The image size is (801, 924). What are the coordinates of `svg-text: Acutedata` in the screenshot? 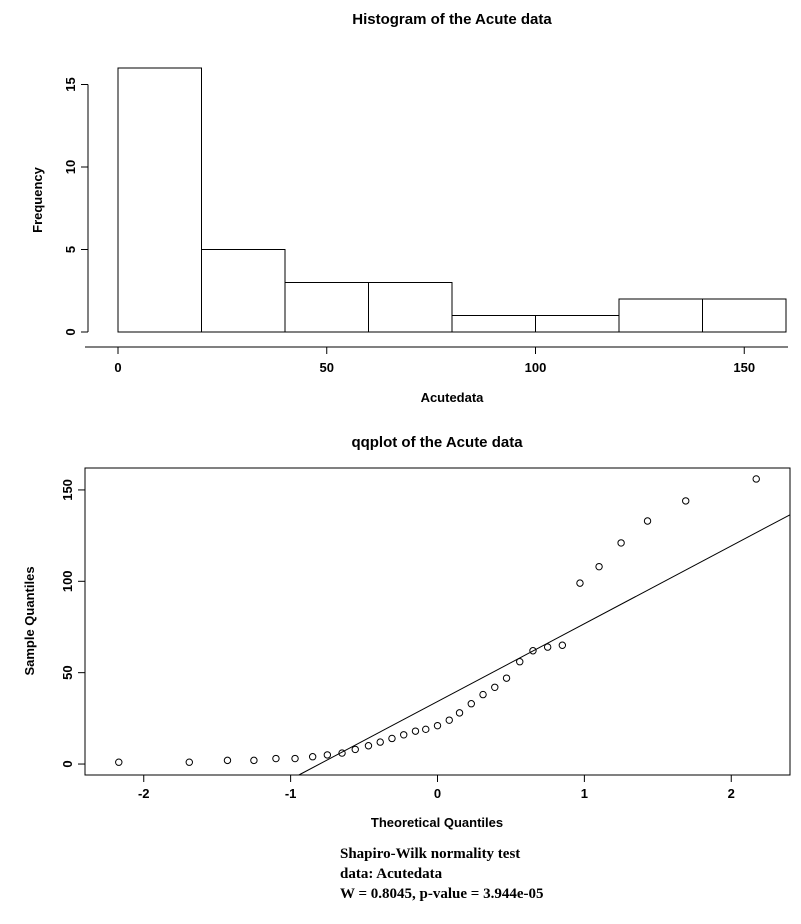 It's located at (453, 397).